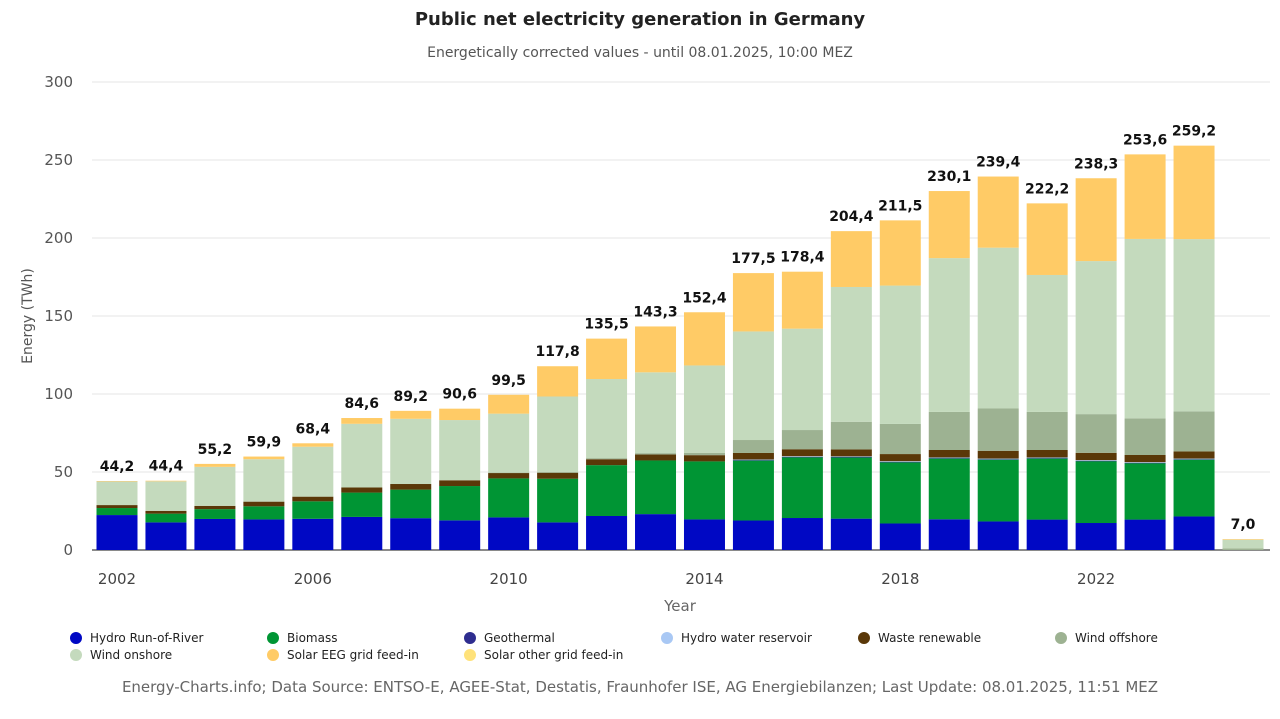  What do you see at coordinates (956, 638) in the screenshot?
I see `legend-item: Waste renewable` at bounding box center [956, 638].